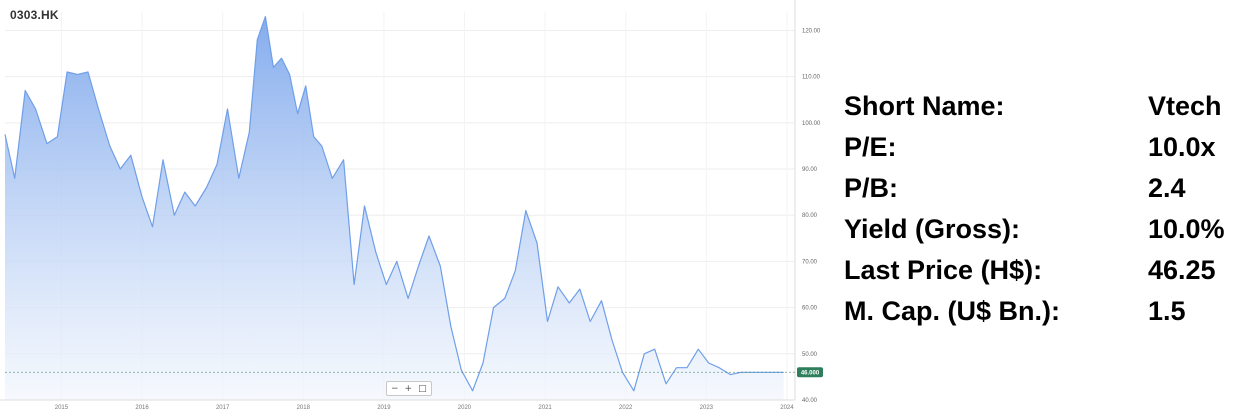  Describe the element at coordinates (1044, 106) in the screenshot. I see `stat-row-short-name: Short Name: Vtech` at that location.